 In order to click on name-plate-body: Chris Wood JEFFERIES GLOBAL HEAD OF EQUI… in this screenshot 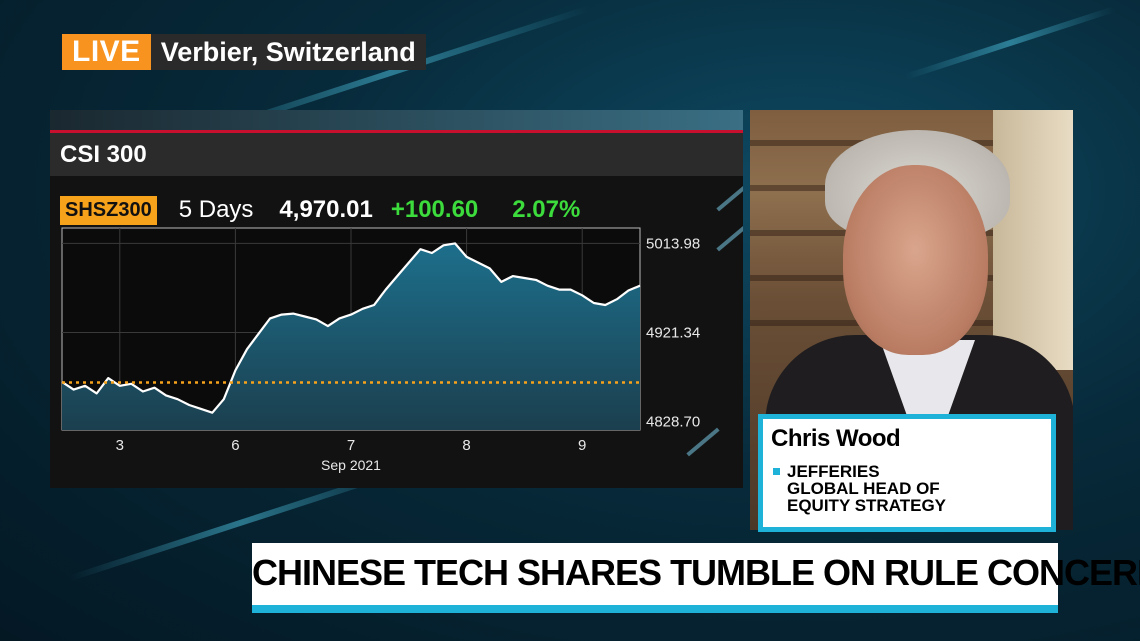, I will do `click(907, 473)`.